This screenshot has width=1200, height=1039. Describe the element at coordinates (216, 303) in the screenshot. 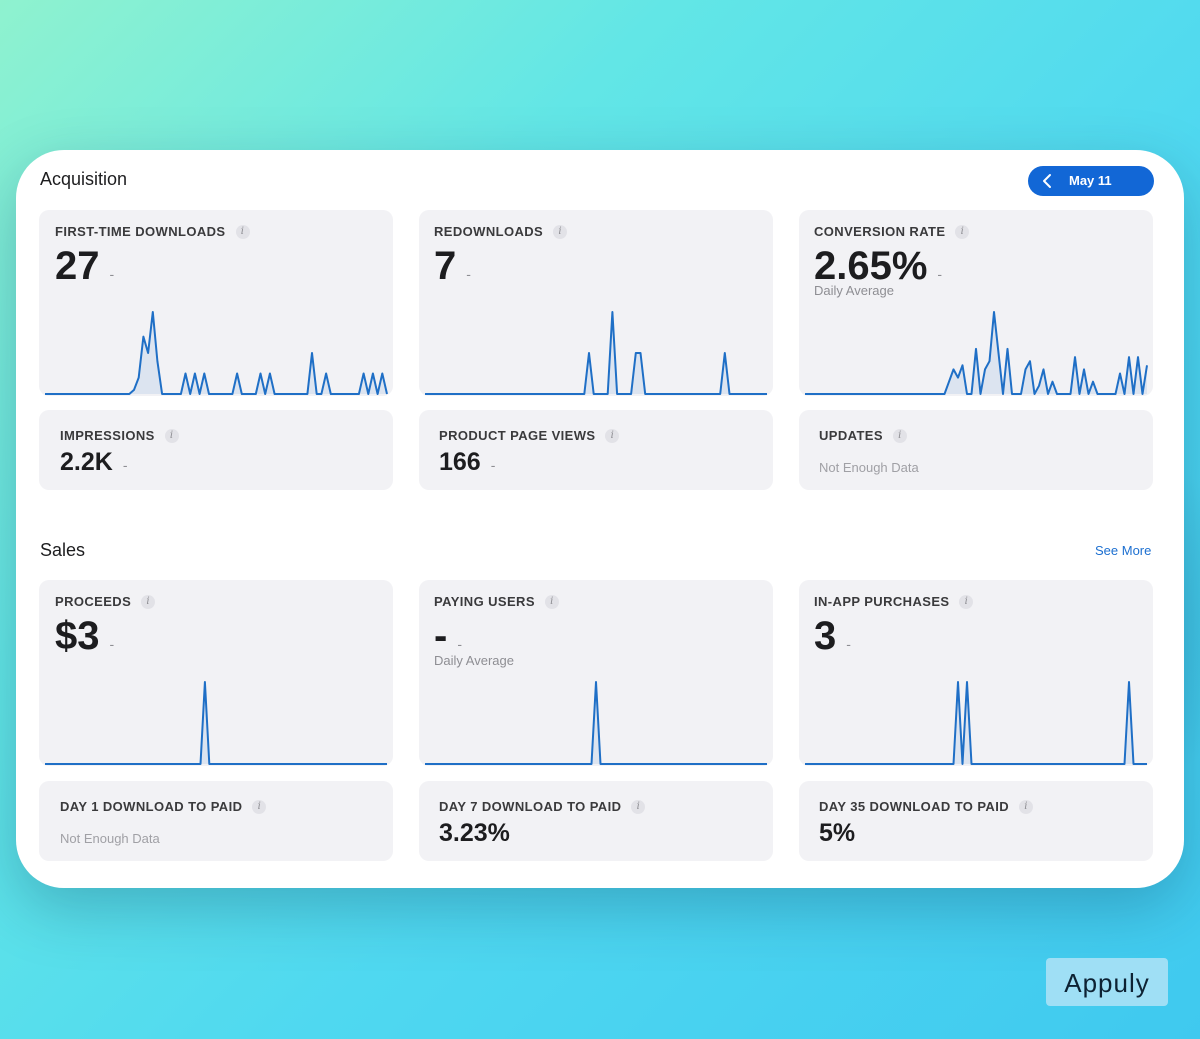

I see `card-first-time-downloads: FIRST-TIME DOWNLOADS i 27-` at that location.